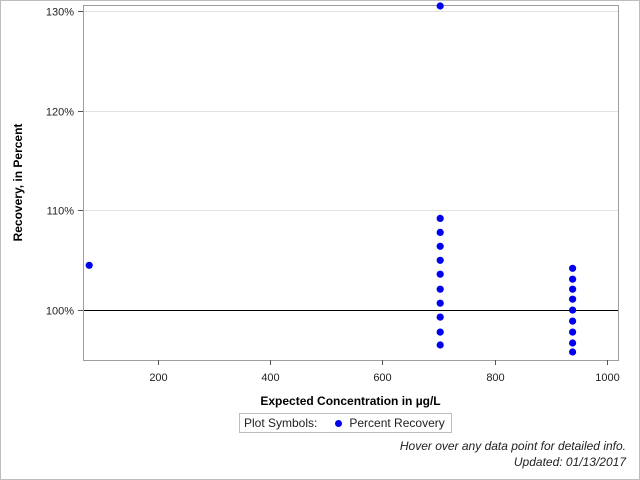 This screenshot has height=480, width=640. Describe the element at coordinates (345, 423) in the screenshot. I see `legend: Plot Symbols: Percent Recovery` at that location.